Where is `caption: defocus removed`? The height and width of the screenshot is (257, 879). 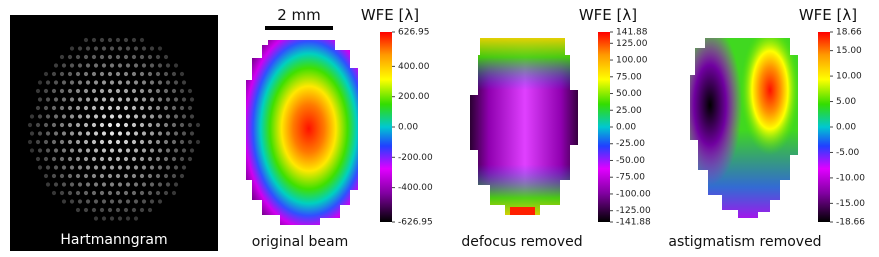
caption: defocus removed is located at coordinates (521, 242).